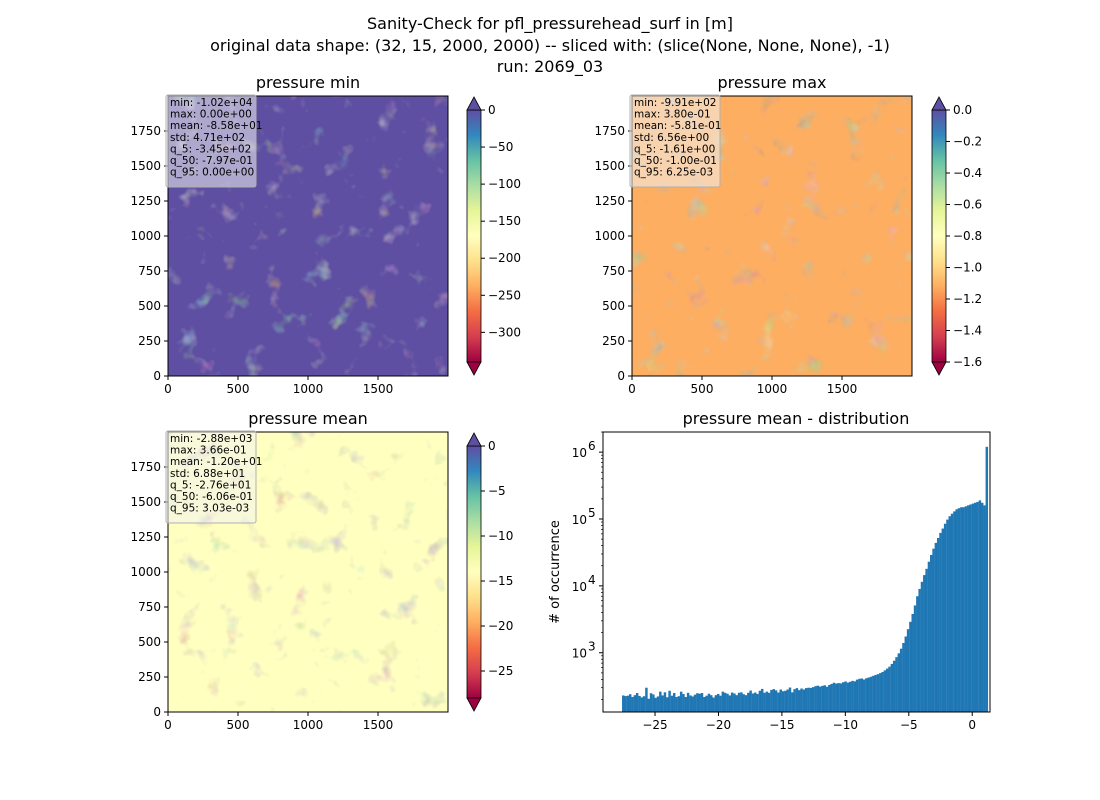 The image size is (1100, 800). I want to click on x-tick-label: −20, so click(718, 725).